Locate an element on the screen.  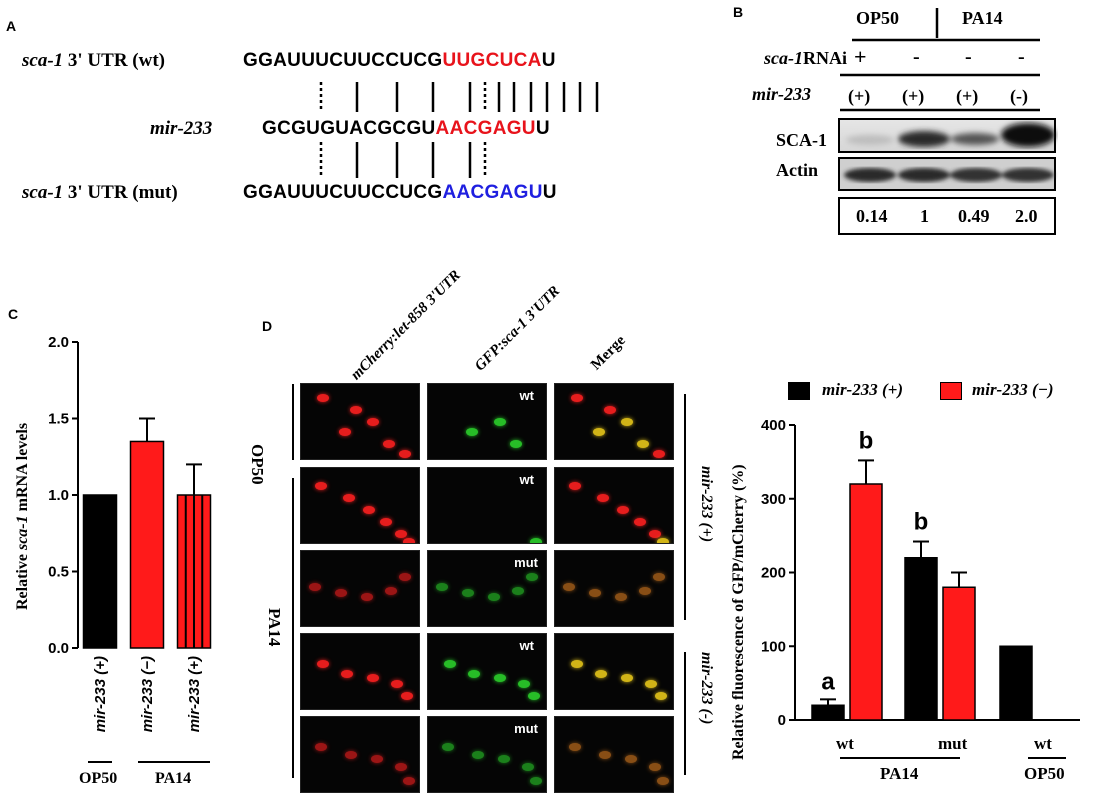
d-bars: a b b is located at coordinates (922, 574).